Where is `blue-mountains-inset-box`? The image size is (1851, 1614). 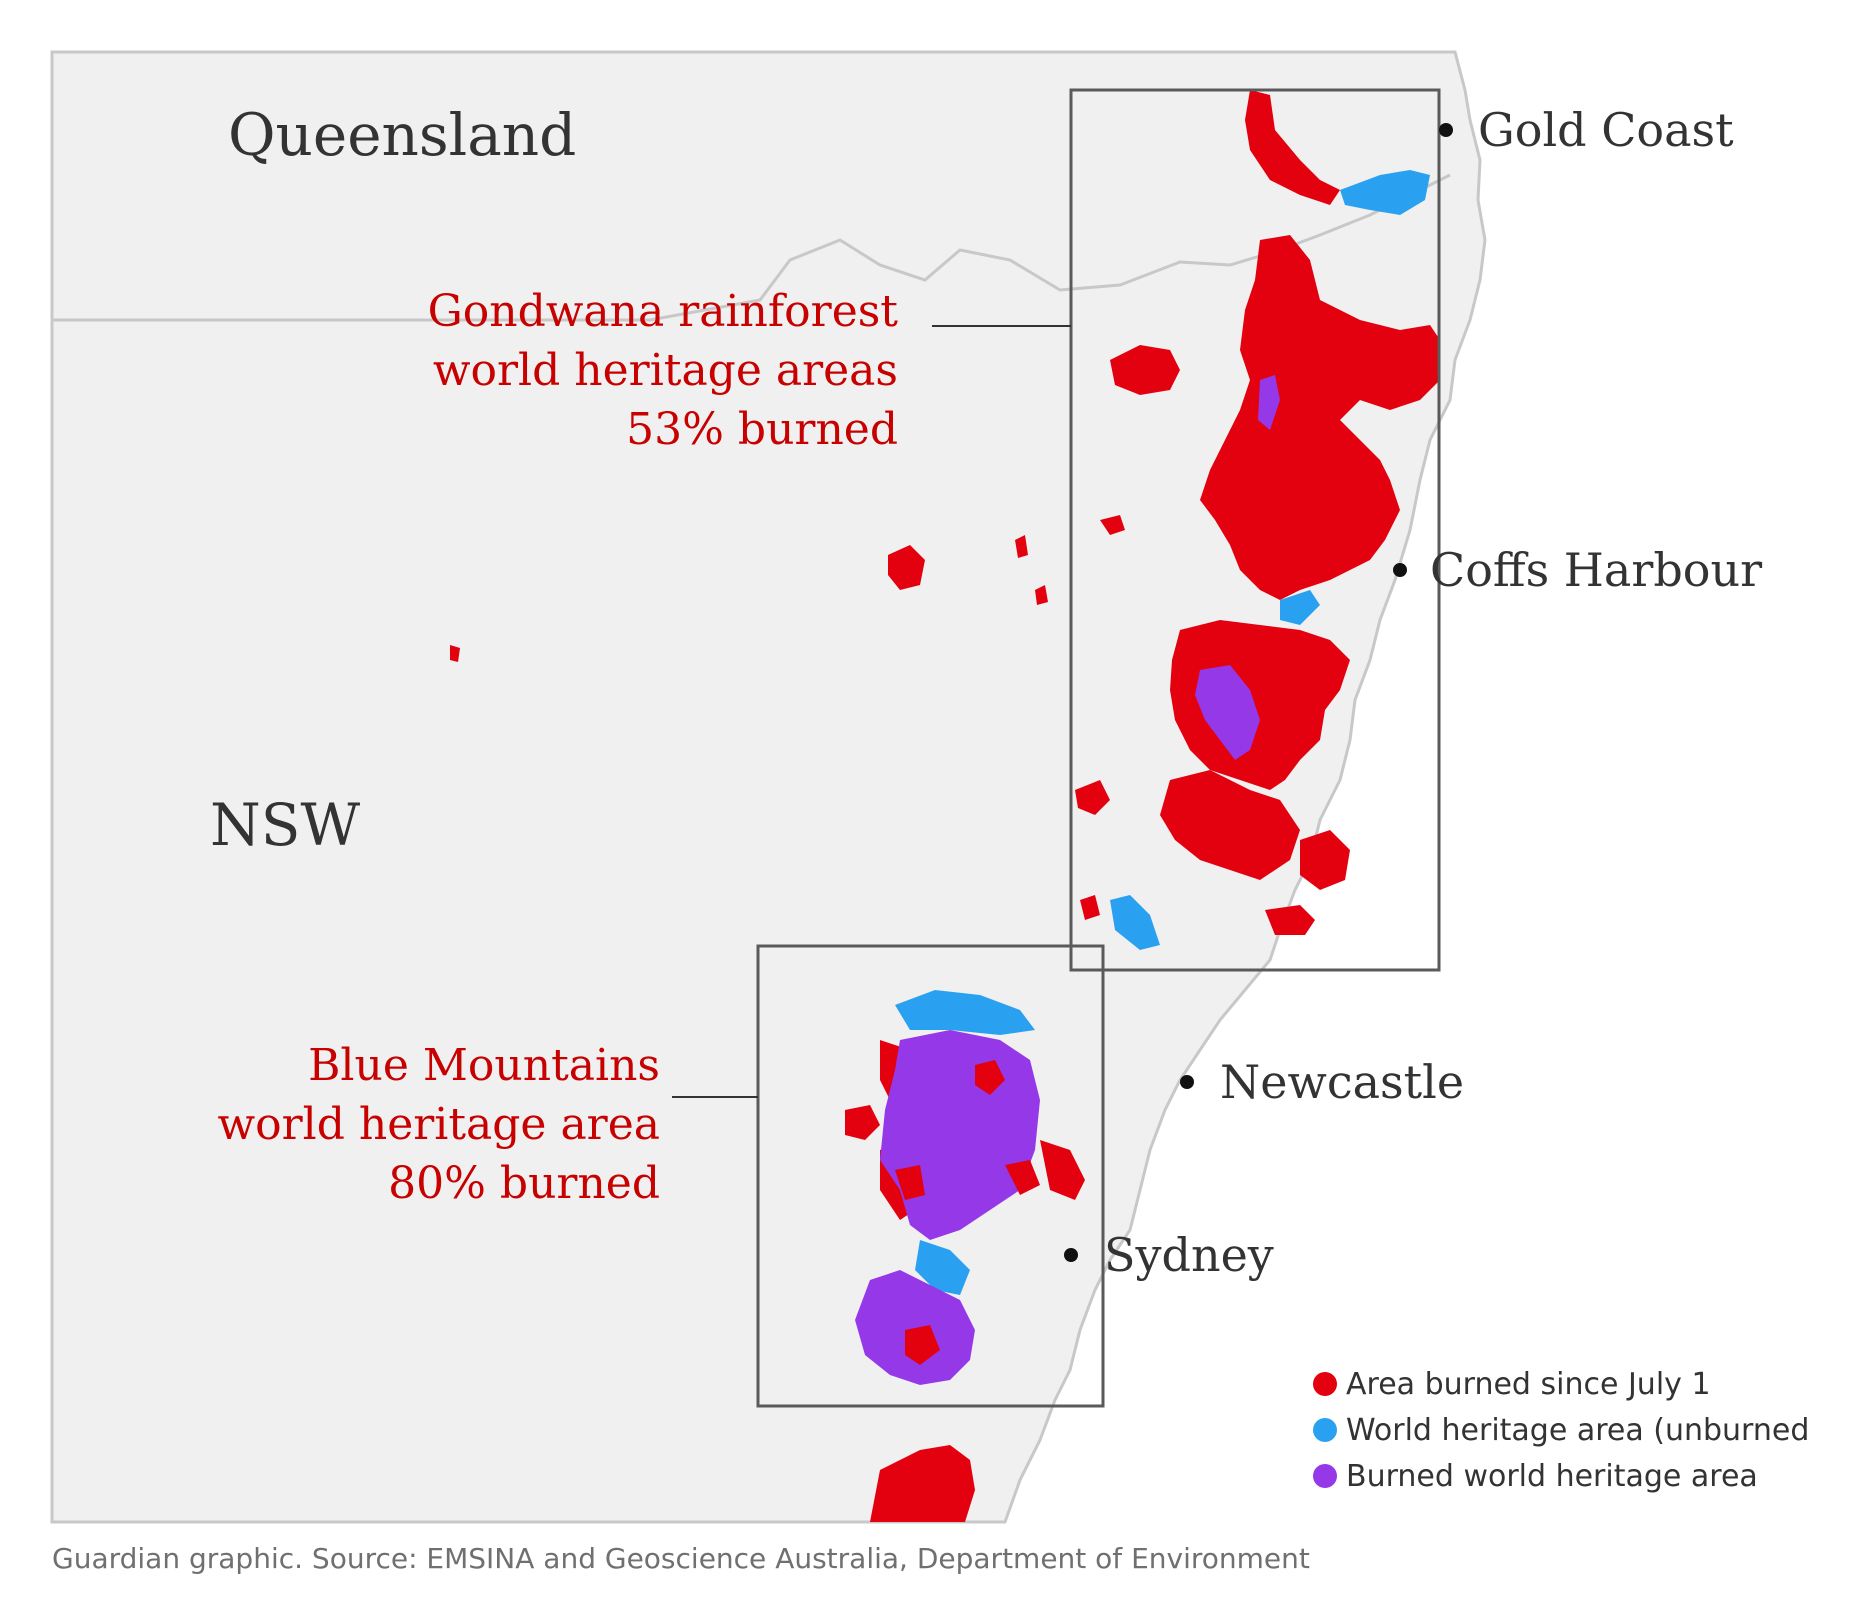
blue-mountains-inset-box is located at coordinates (930, 1176).